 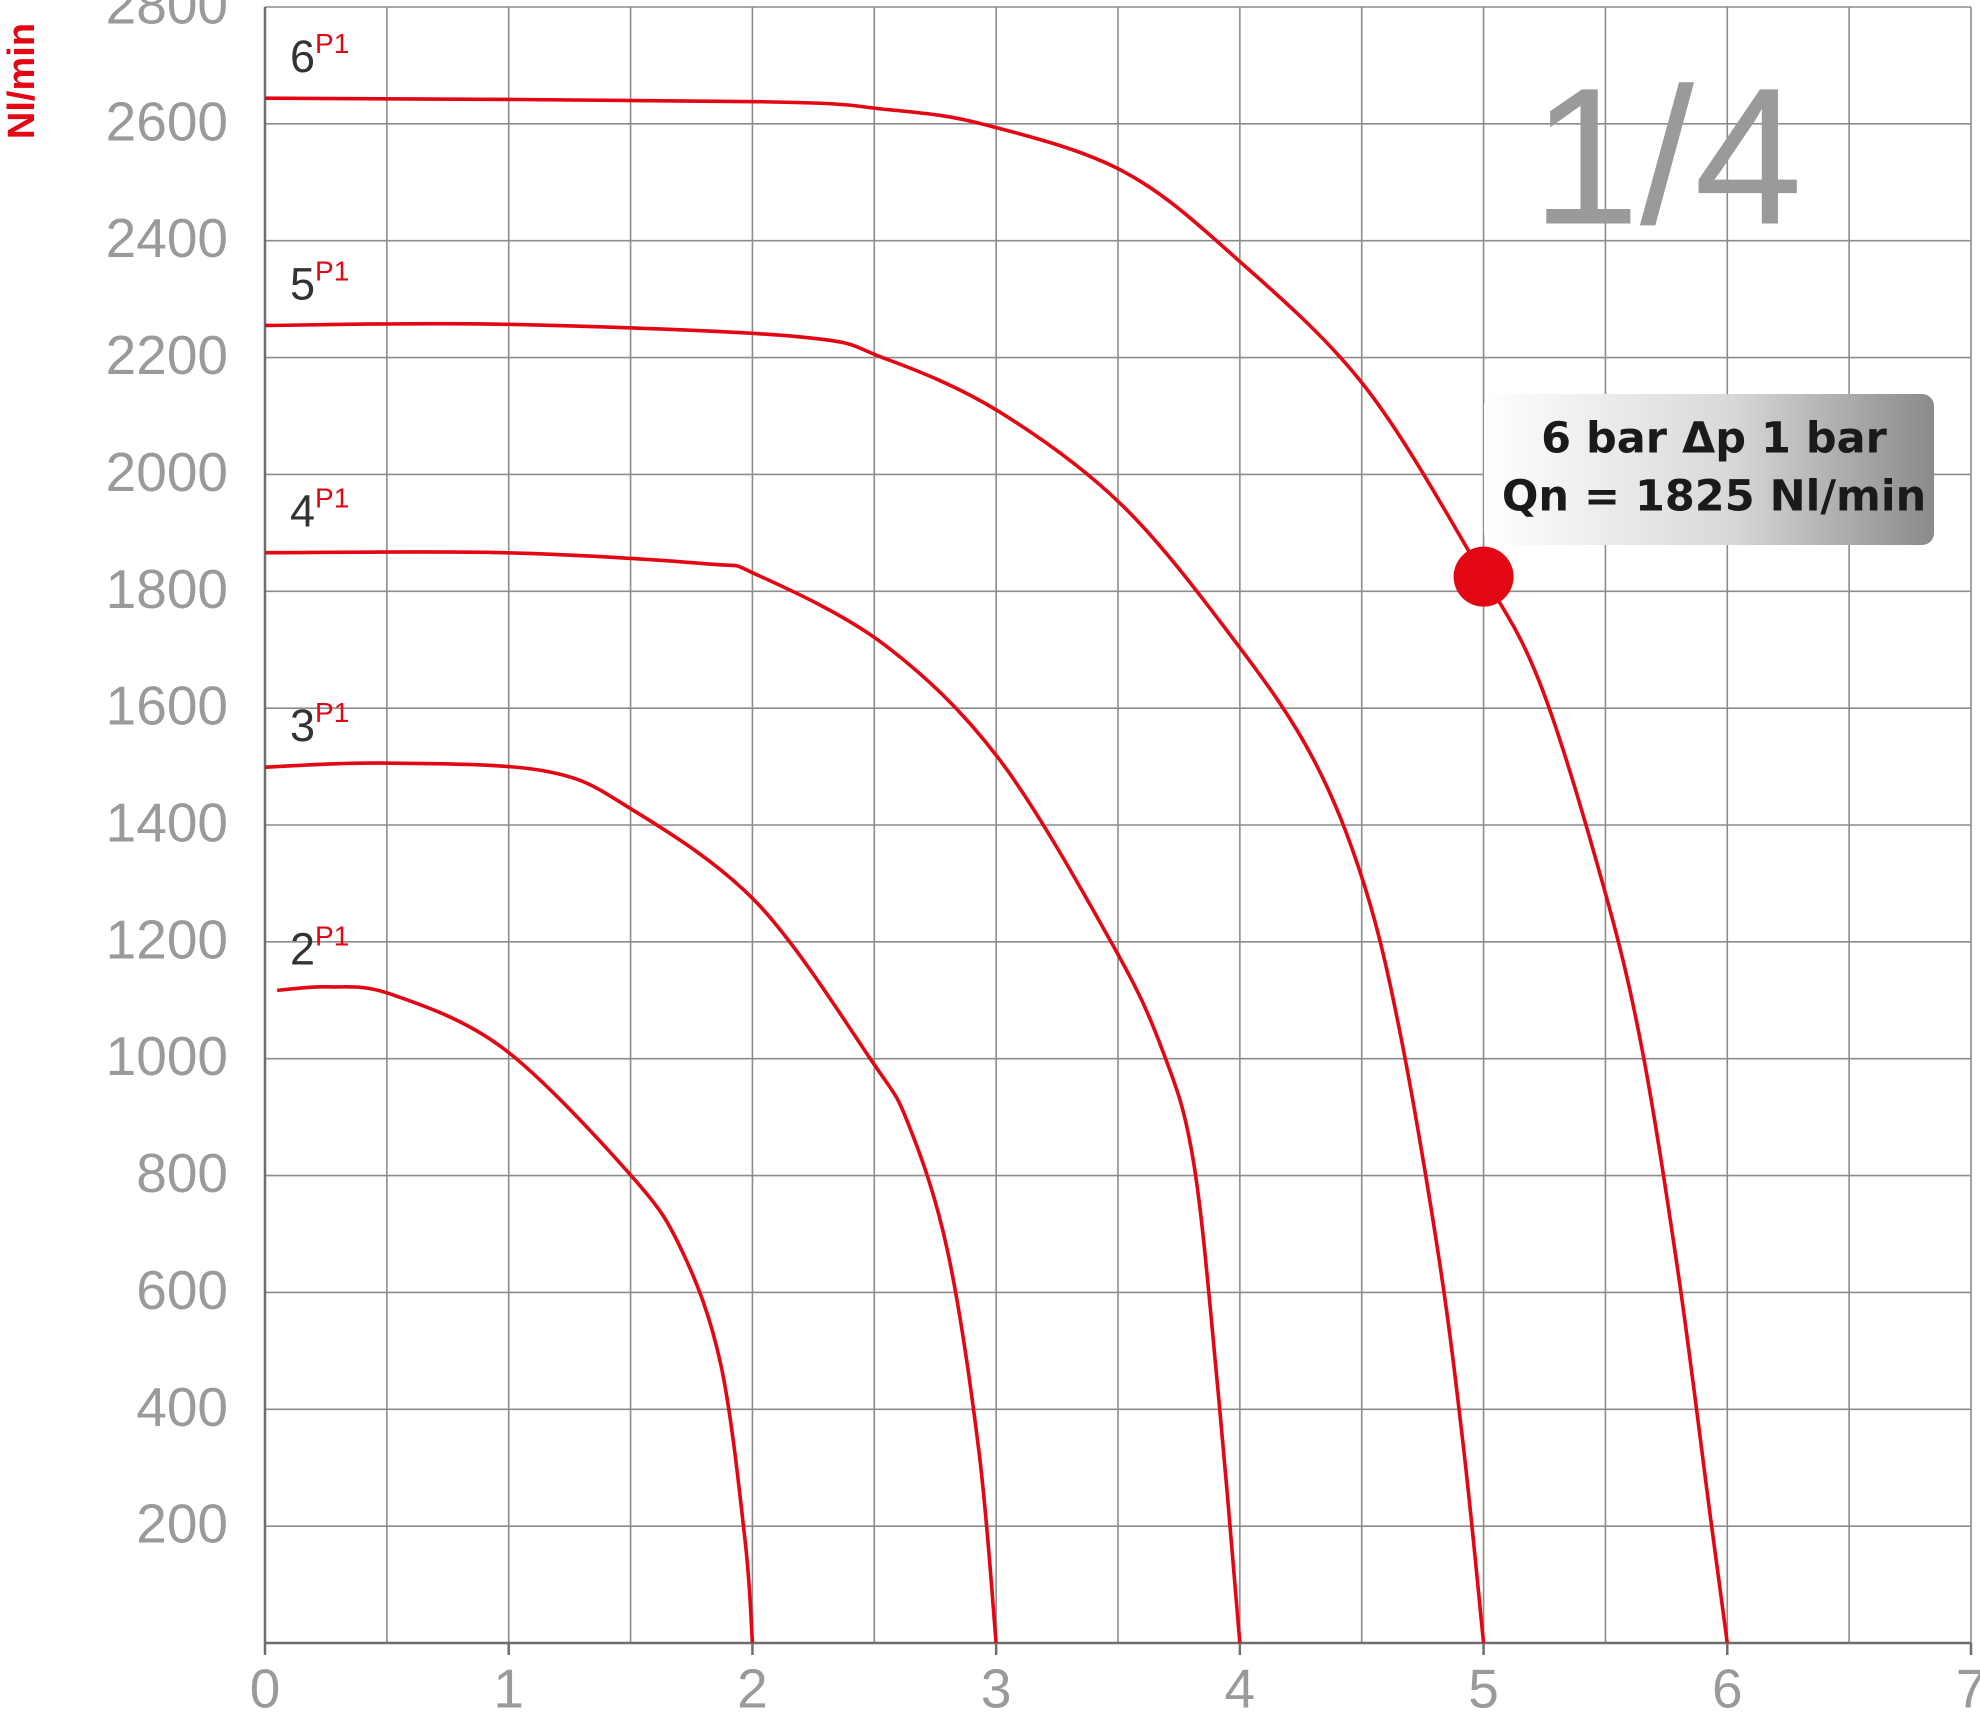 I want to click on y-tick-label: 1200, so click(x=167, y=939).